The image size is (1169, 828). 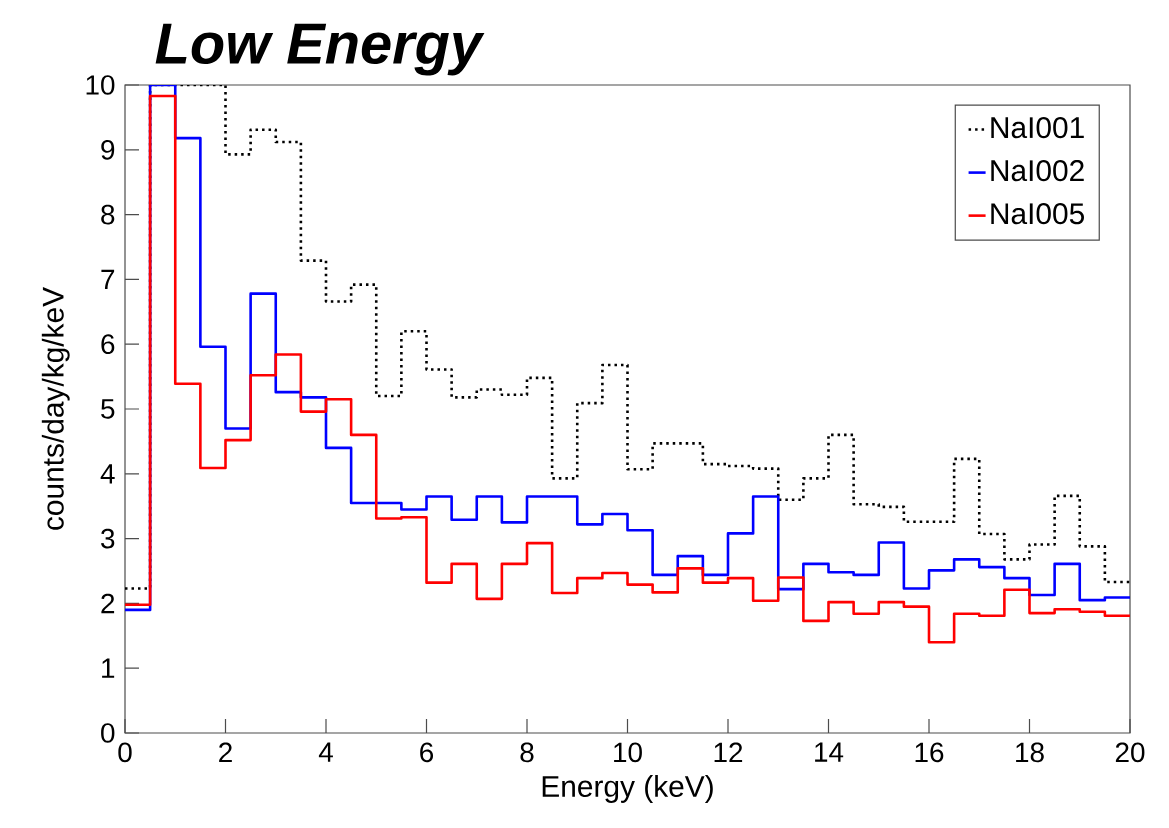 What do you see at coordinates (107, 474) in the screenshot?
I see `y-tick-label: 4` at bounding box center [107, 474].